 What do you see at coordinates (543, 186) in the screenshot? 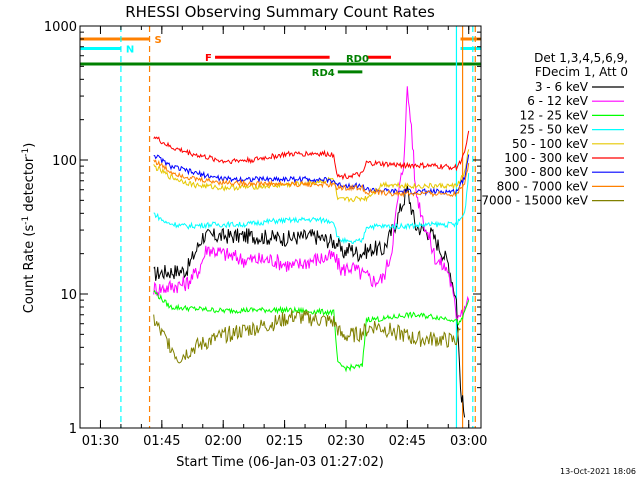
I see `legend-label-7: 800 - 7000 keV` at bounding box center [543, 186].